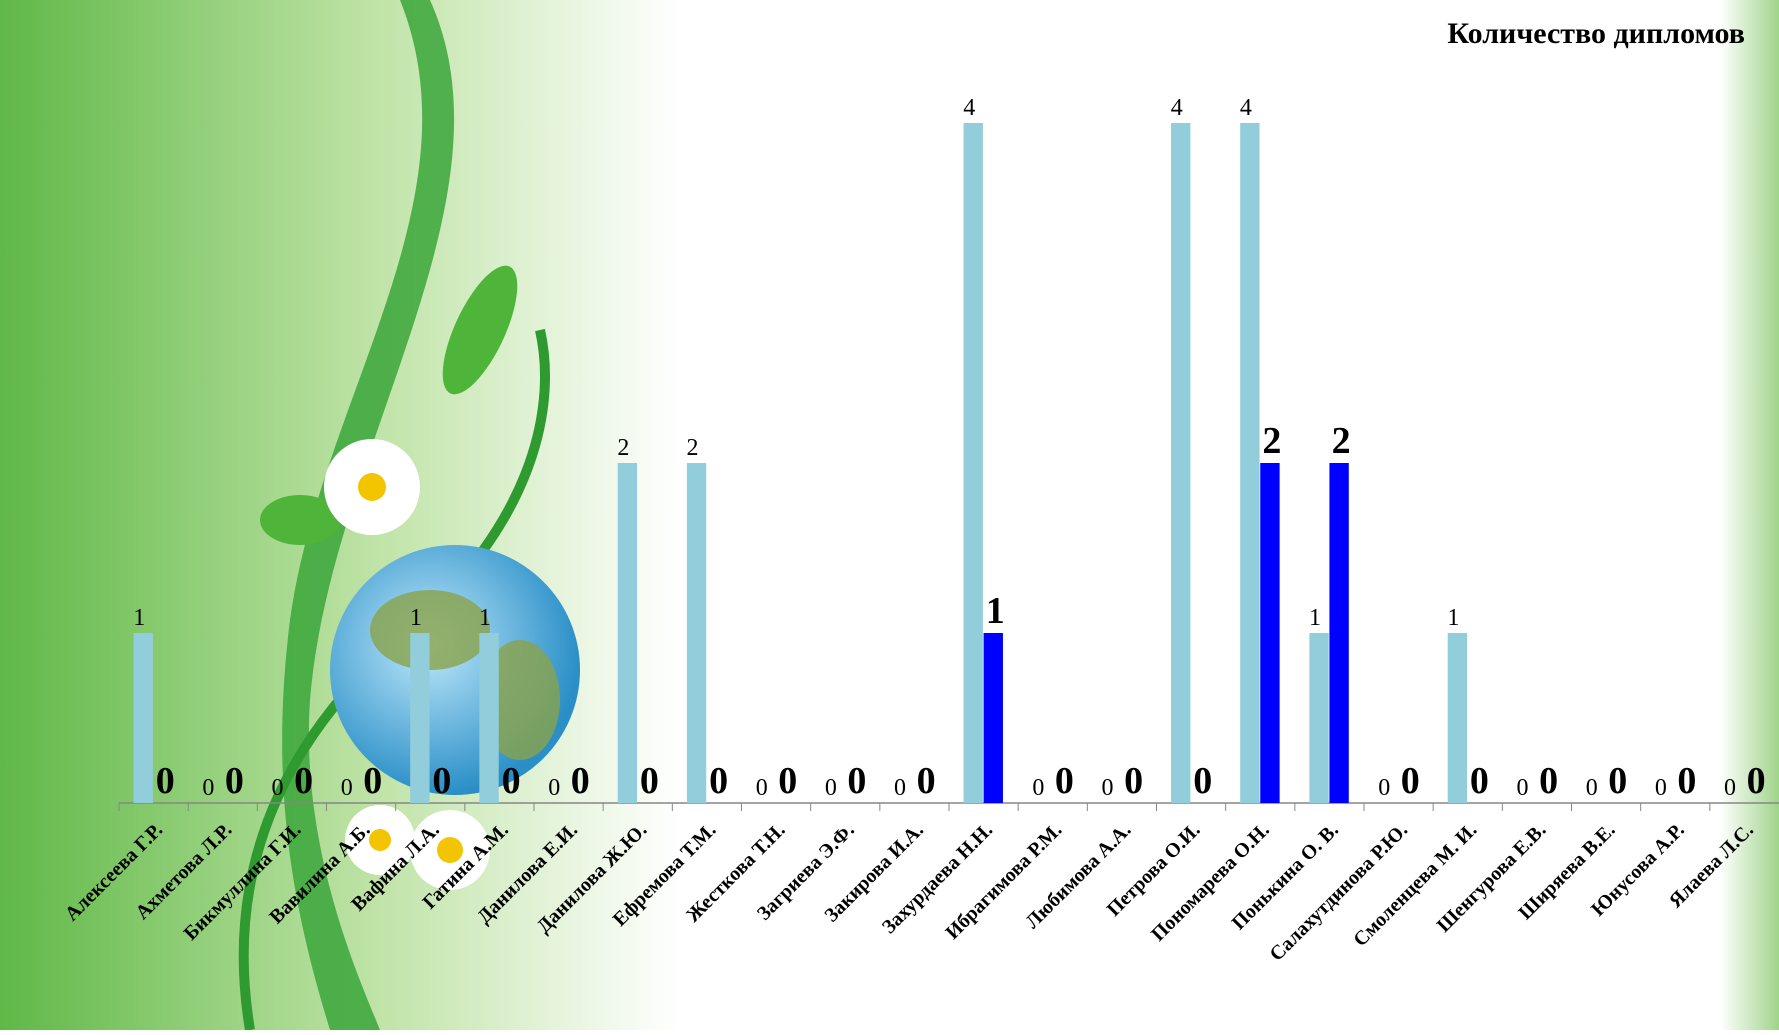 This screenshot has height=1035, width=1779. Describe the element at coordinates (1596, 33) in the screenshot. I see `chart-title: Количество дипломов` at that location.